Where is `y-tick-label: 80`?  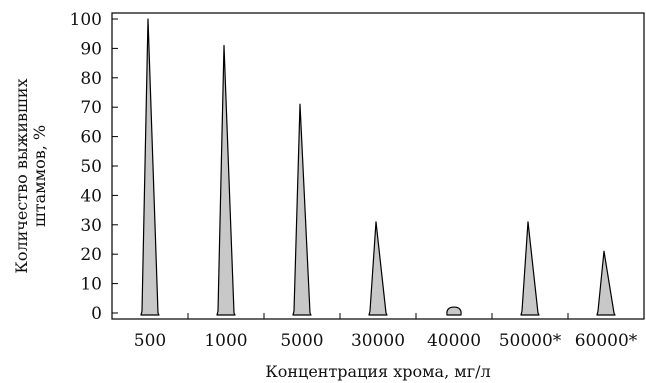 y-tick-label: 80 is located at coordinates (91, 79).